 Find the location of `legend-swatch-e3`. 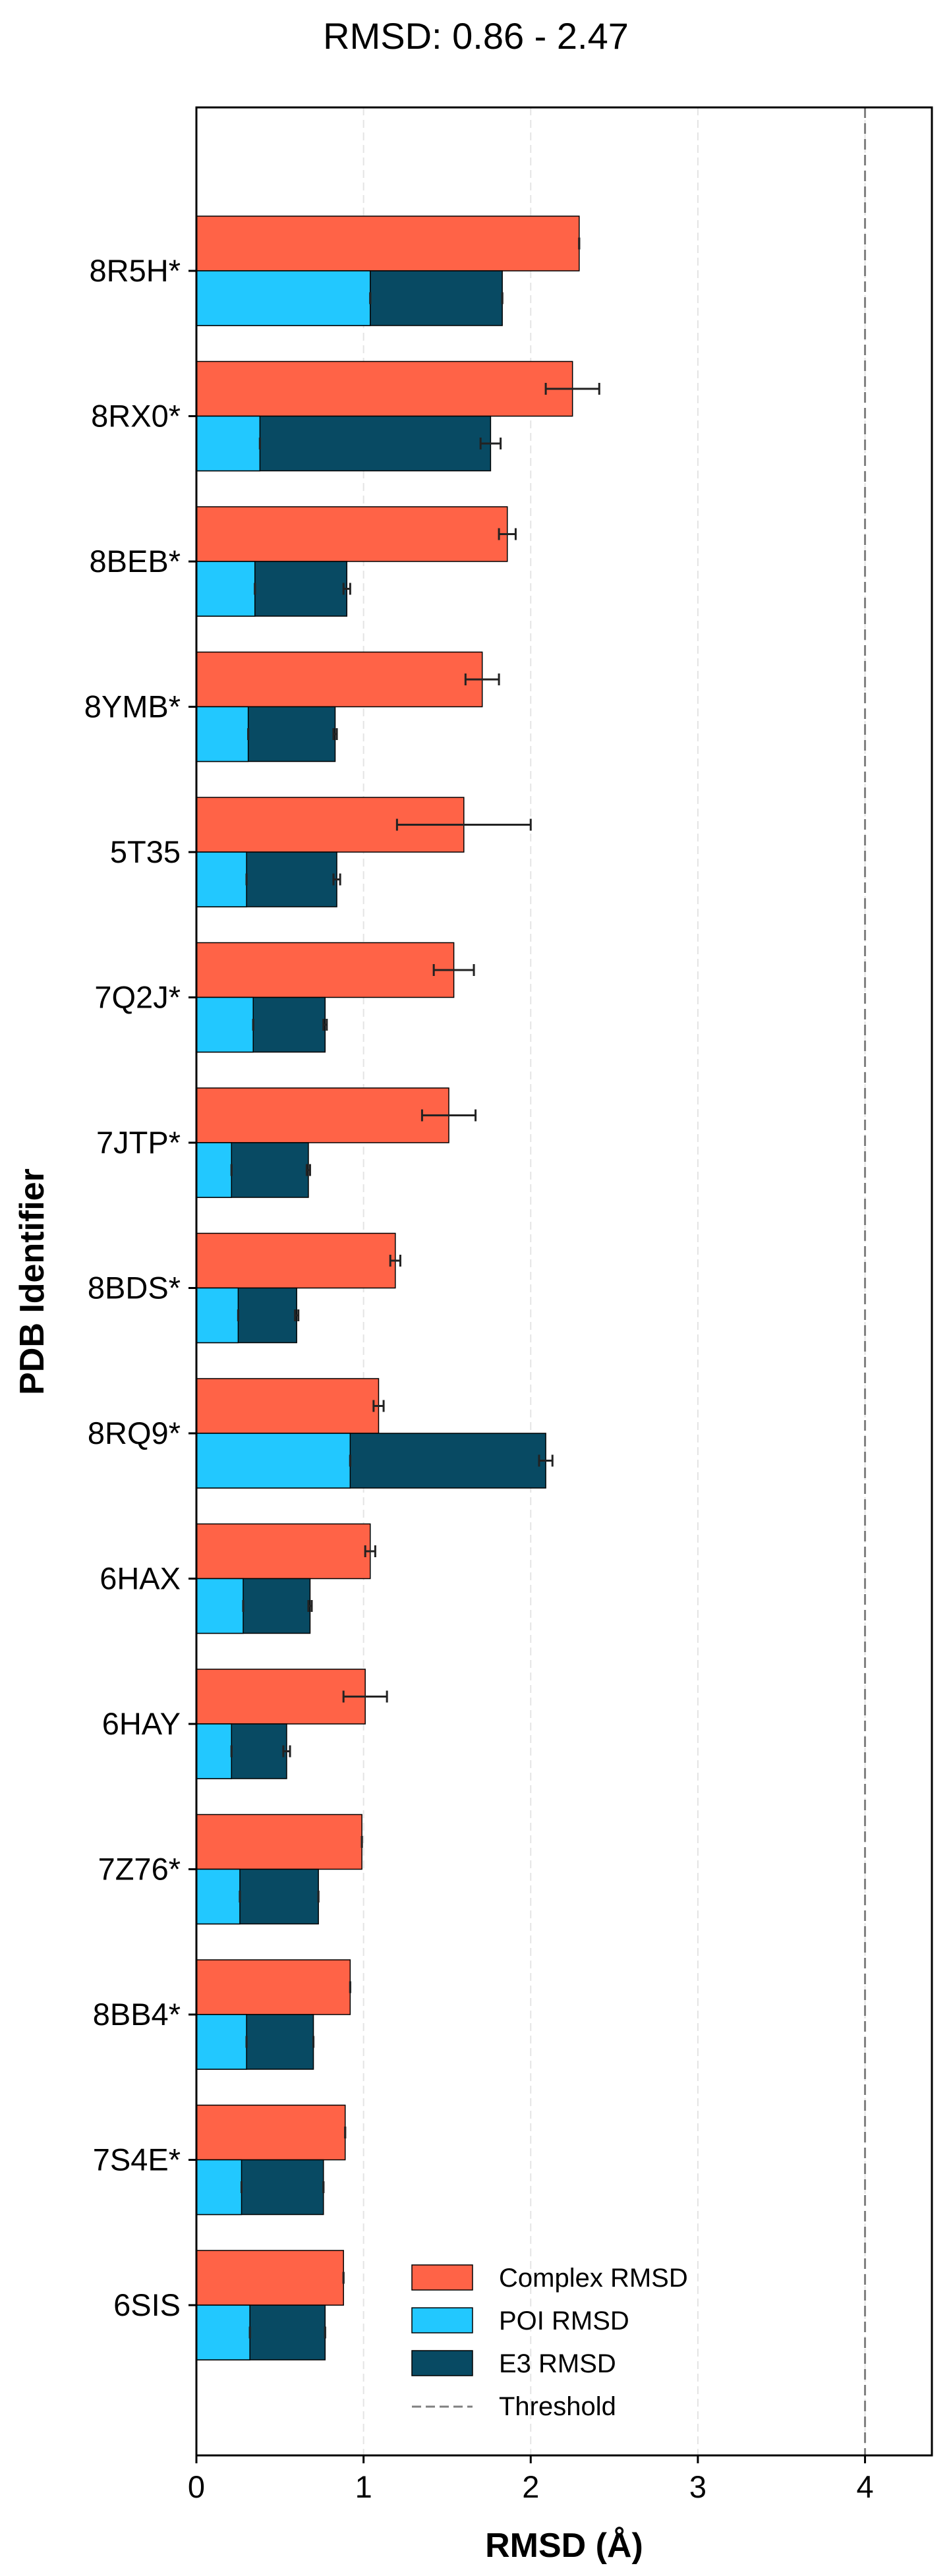

legend-swatch-e3 is located at coordinates (442, 2363).